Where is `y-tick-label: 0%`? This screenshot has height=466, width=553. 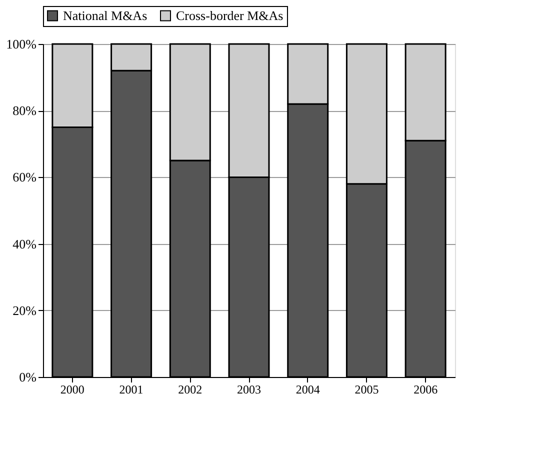
y-tick-label: 0% is located at coordinates (28, 377).